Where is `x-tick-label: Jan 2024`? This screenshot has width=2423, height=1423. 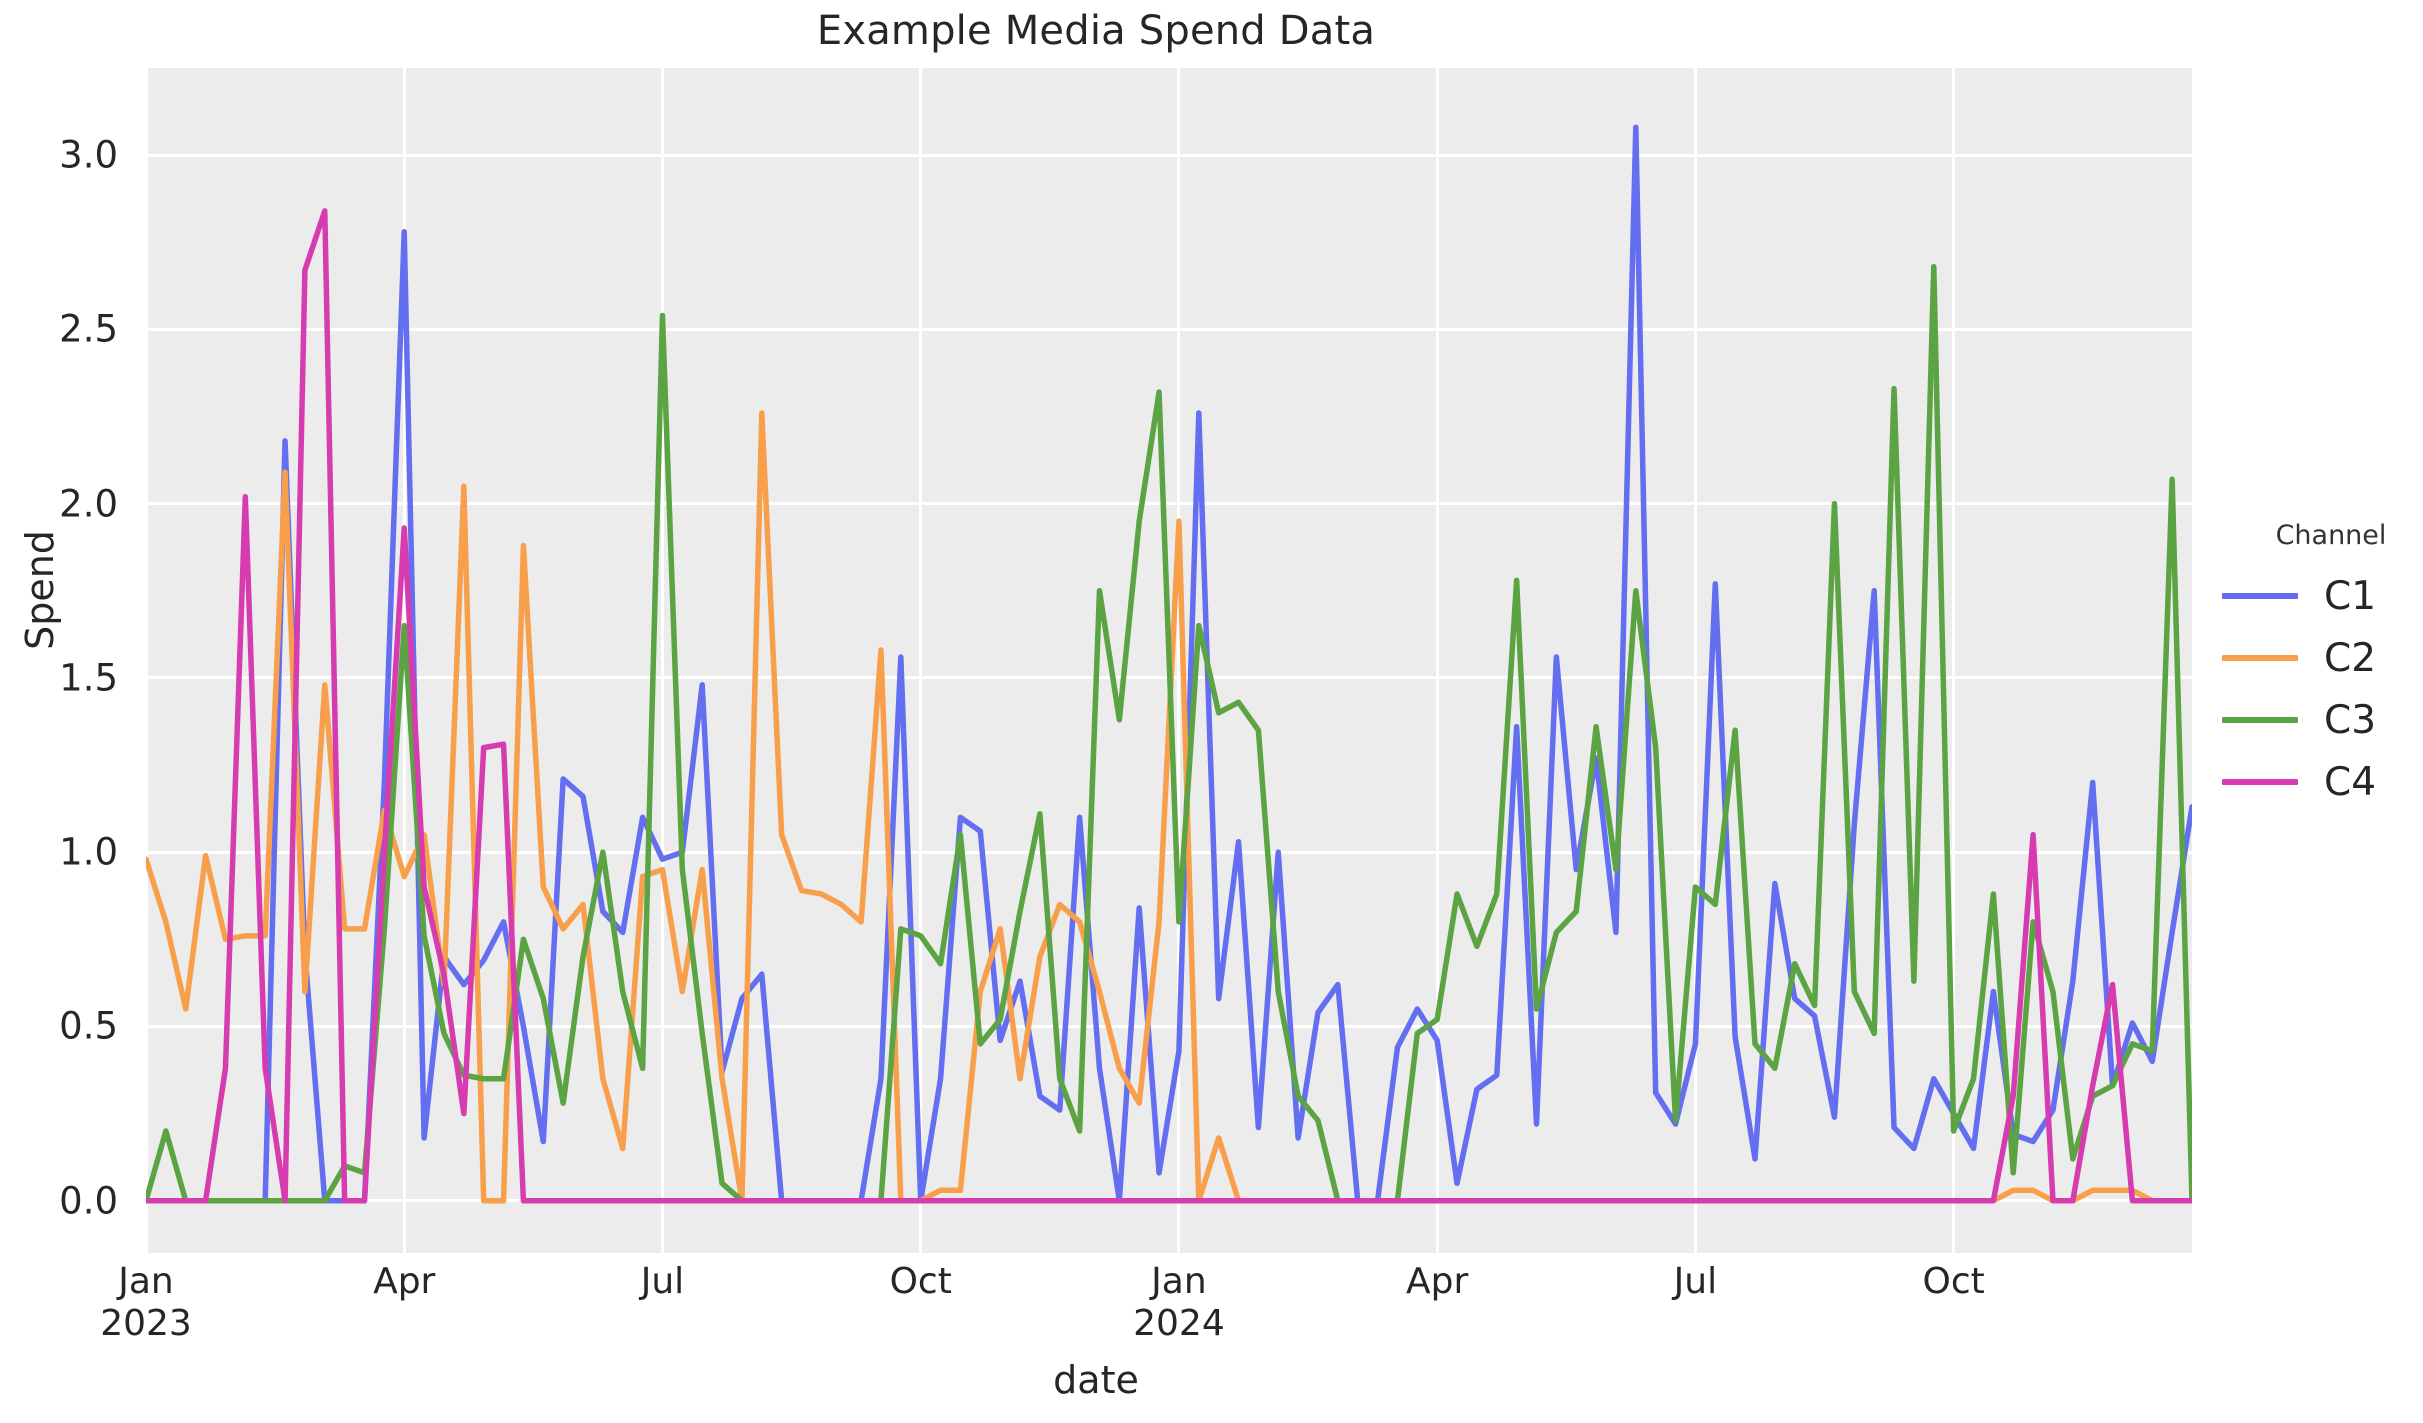 x-tick-label: Jan 2024 is located at coordinates (1179, 1303).